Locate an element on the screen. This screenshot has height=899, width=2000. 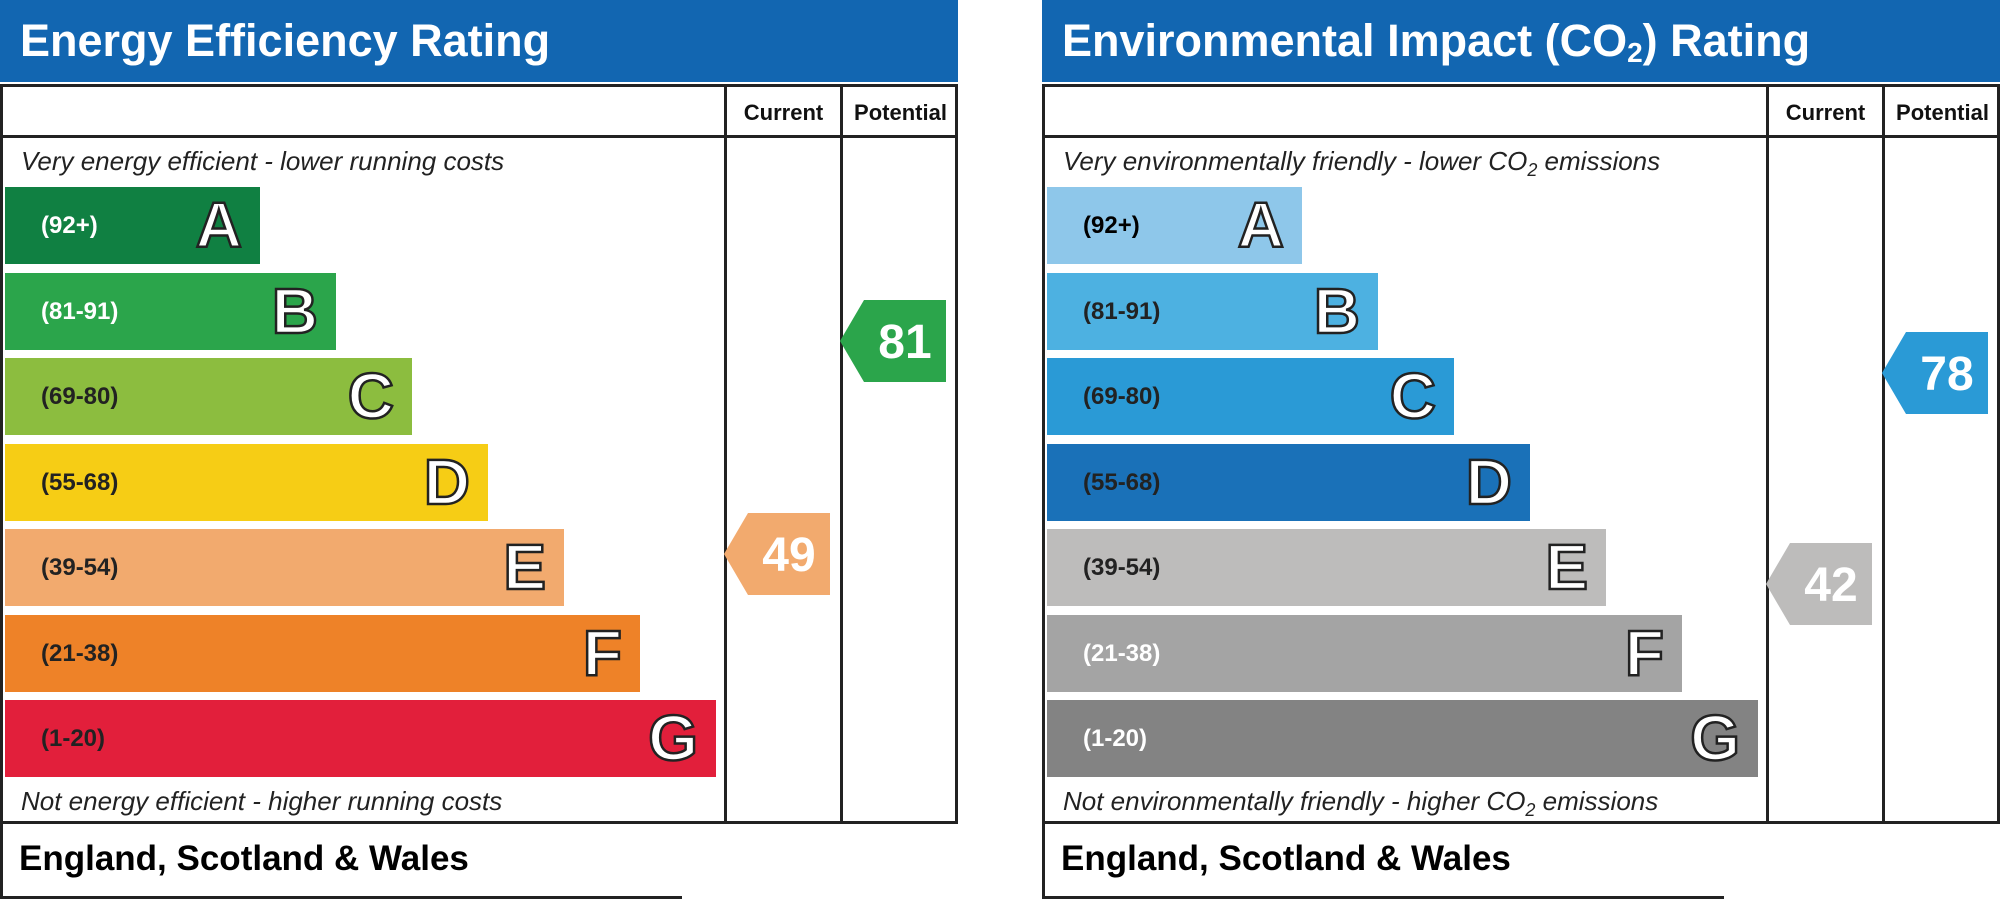
potential-rating-arrow: 81 is located at coordinates (893, 340).